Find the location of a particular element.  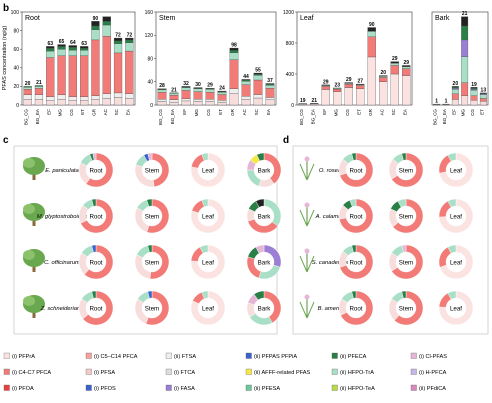

x-tick-label: BG_CG is located at coordinates (435, 117).